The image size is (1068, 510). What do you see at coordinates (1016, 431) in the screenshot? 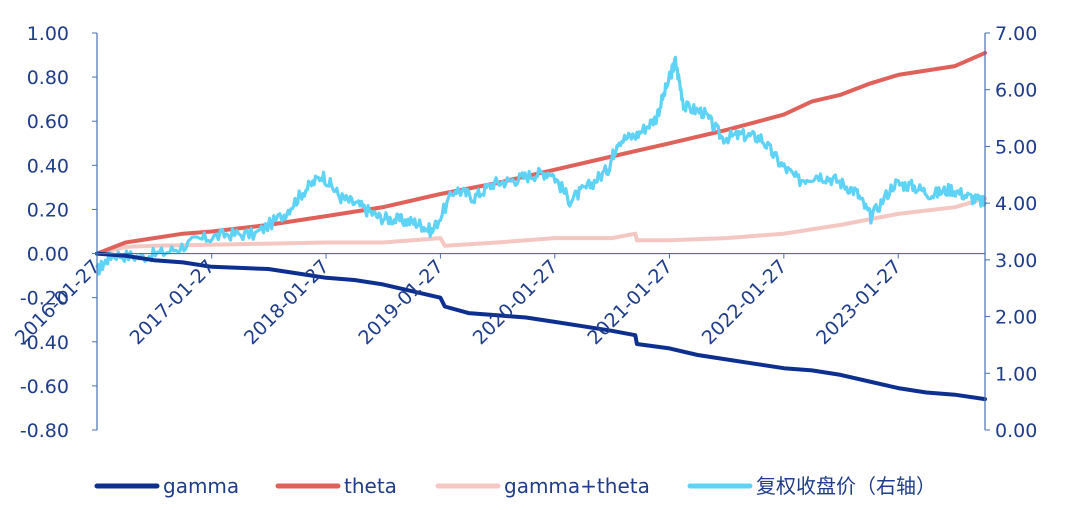
I see `y-right-tick-label: 0.00` at bounding box center [1016, 431].